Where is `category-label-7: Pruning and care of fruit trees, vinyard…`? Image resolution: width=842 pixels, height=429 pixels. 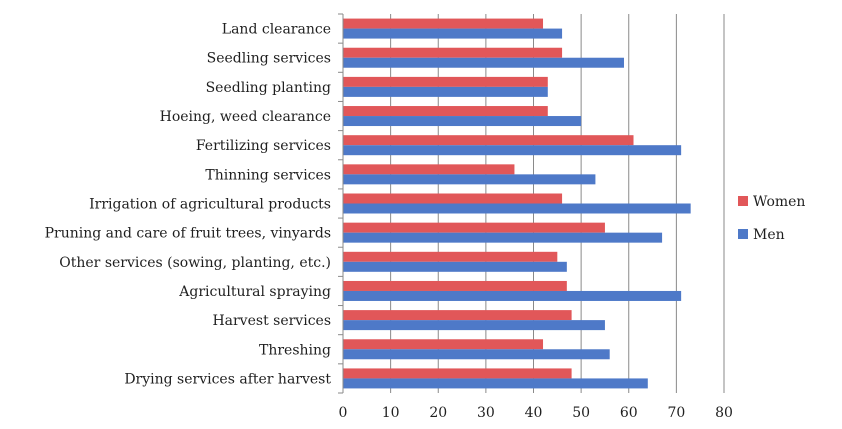
category-label-7: Pruning and care of fruit trees, vinyard… is located at coordinates (188, 234).